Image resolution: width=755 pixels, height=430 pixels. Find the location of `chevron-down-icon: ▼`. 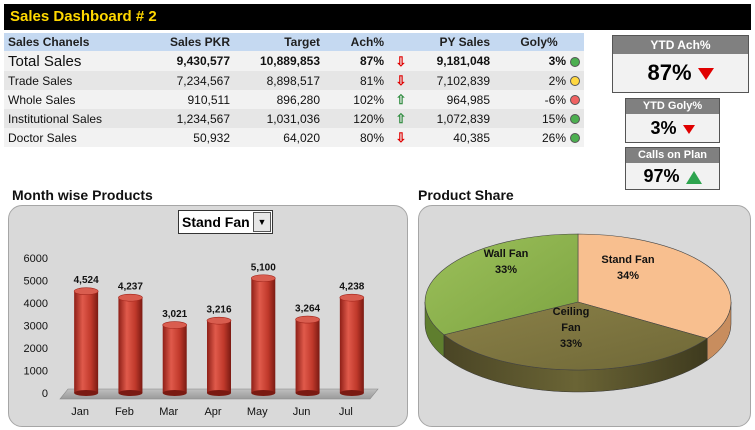

chevron-down-icon: ▼ is located at coordinates (262, 222).